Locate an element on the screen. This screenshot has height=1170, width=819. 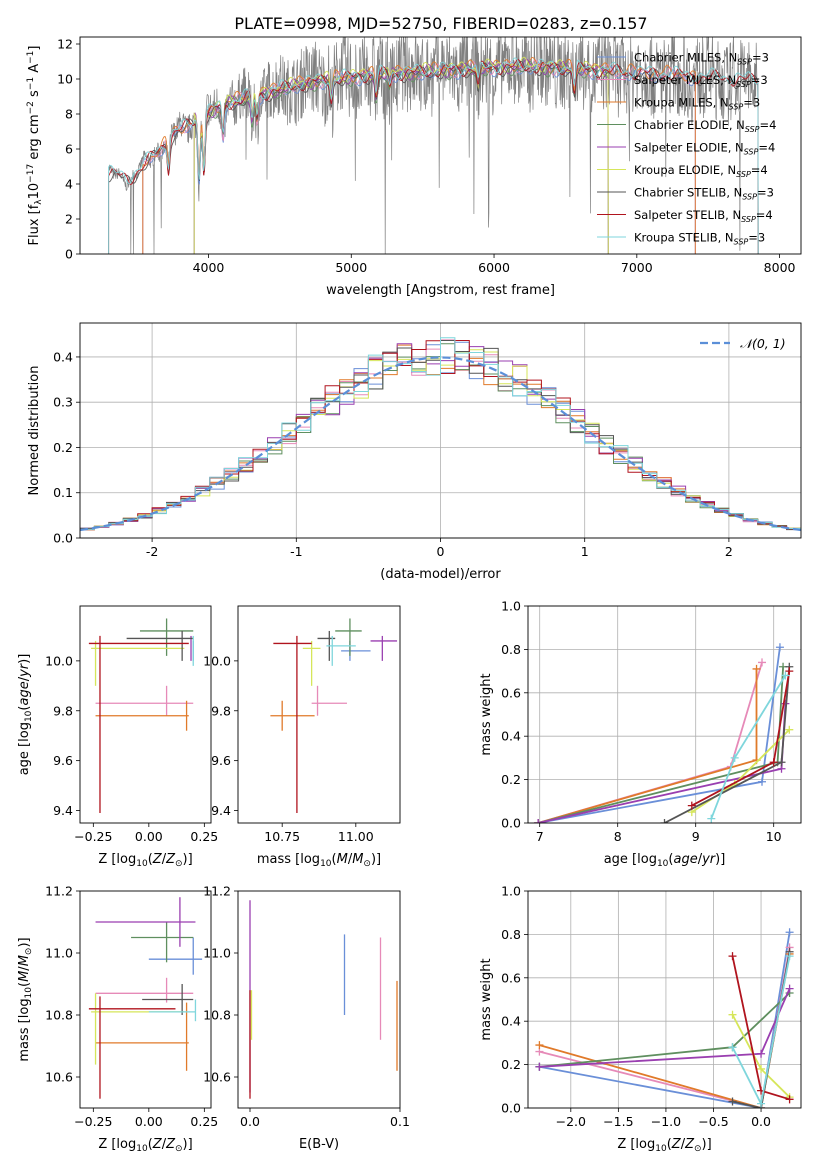
mass_weight_vs_z-frame is located at coordinates (664, 999).